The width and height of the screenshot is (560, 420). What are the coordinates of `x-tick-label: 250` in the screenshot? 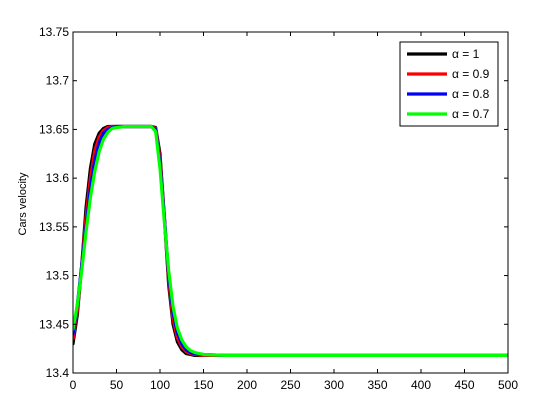 It's located at (290, 385).